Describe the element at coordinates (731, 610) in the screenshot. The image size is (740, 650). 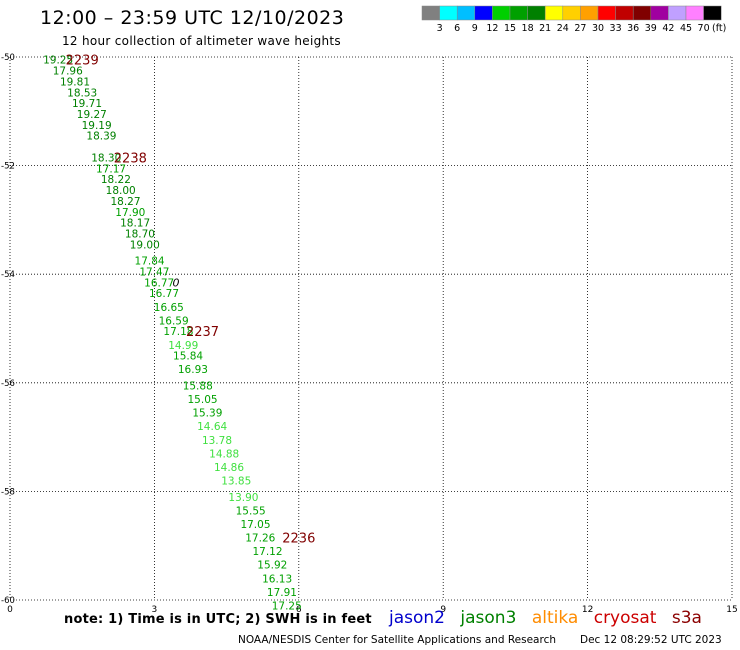
I see `x-tick-label: 15` at that location.